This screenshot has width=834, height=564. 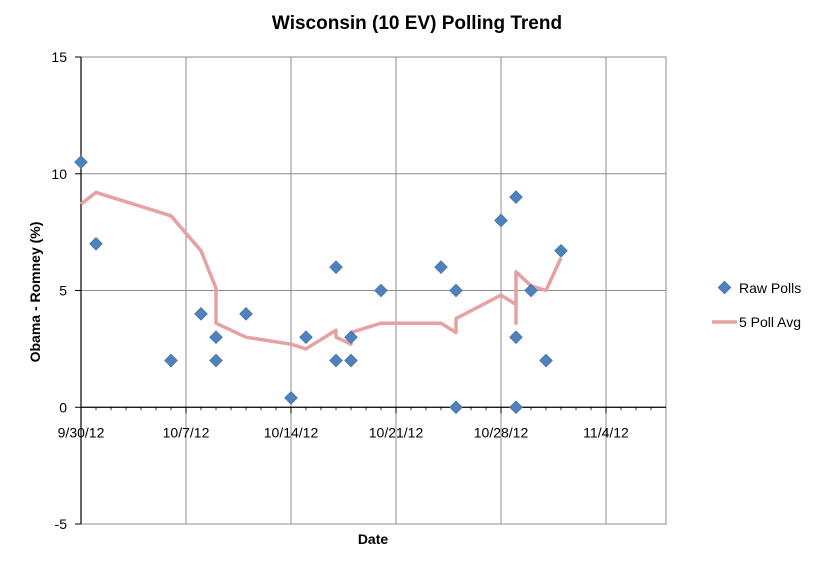 What do you see at coordinates (63, 407) in the screenshot?
I see `y-tick-label: 0` at bounding box center [63, 407].